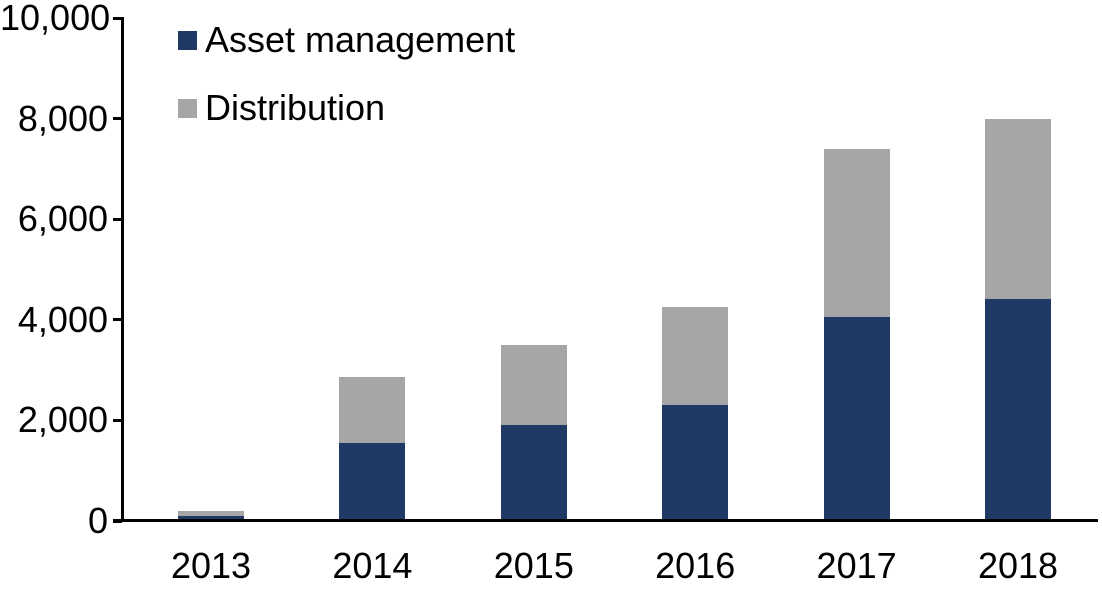 The width and height of the screenshot is (1102, 594). Describe the element at coordinates (1018, 208) in the screenshot. I see `bar-2018-distribution` at that location.